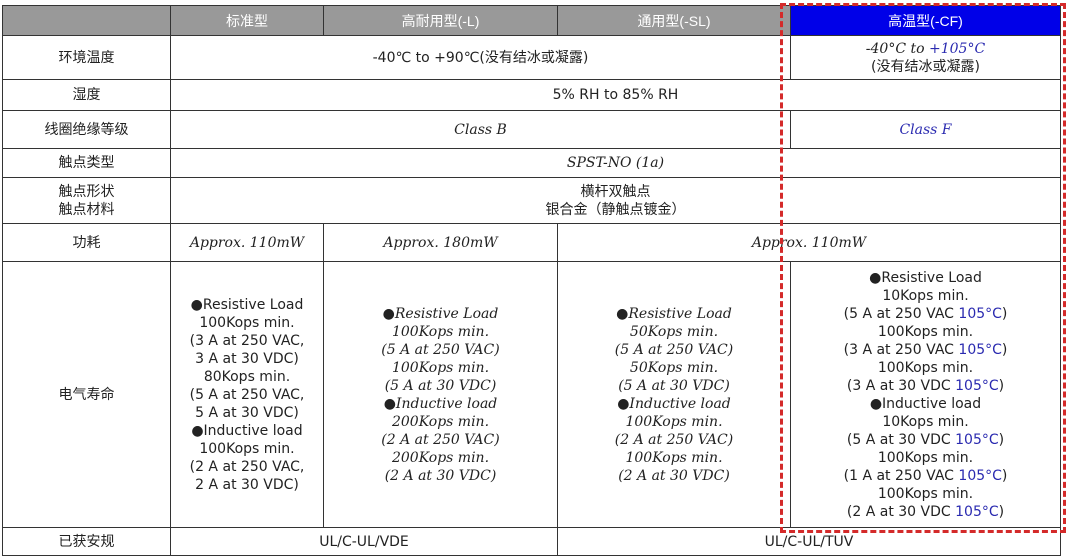 This screenshot has width=1080, height=558. What do you see at coordinates (247, 20) in the screenshot?
I see `header-standard: 标准型` at bounding box center [247, 20].